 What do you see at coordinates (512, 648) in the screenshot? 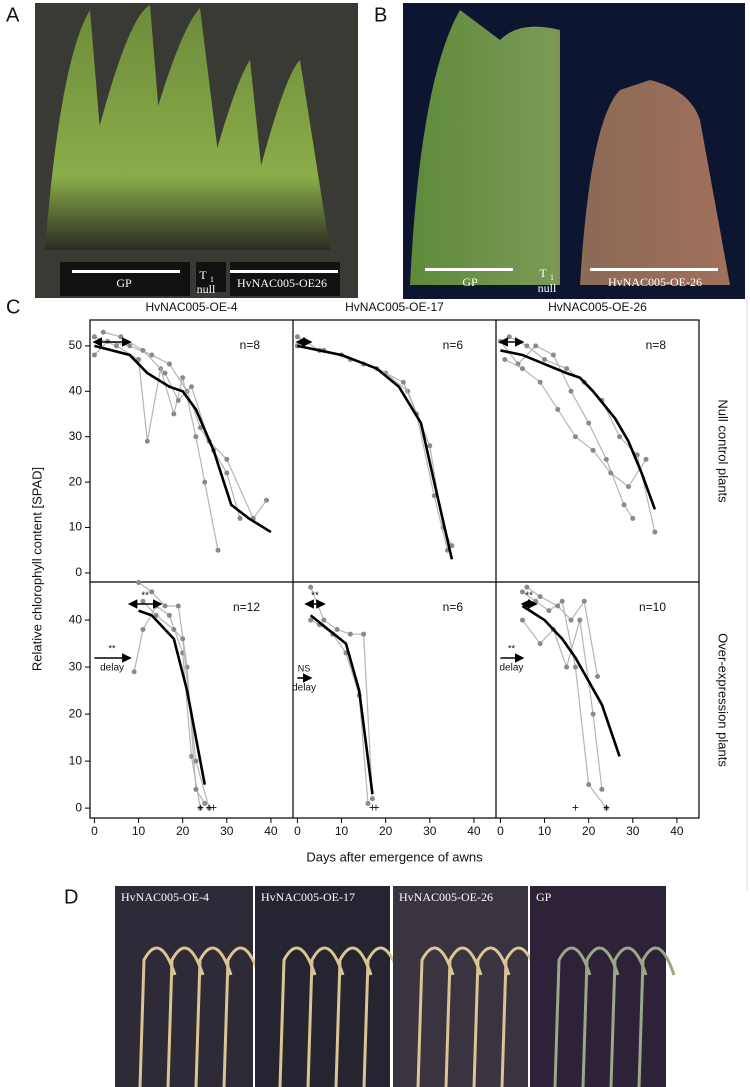
I see `delay-significance: **` at bounding box center [512, 648].